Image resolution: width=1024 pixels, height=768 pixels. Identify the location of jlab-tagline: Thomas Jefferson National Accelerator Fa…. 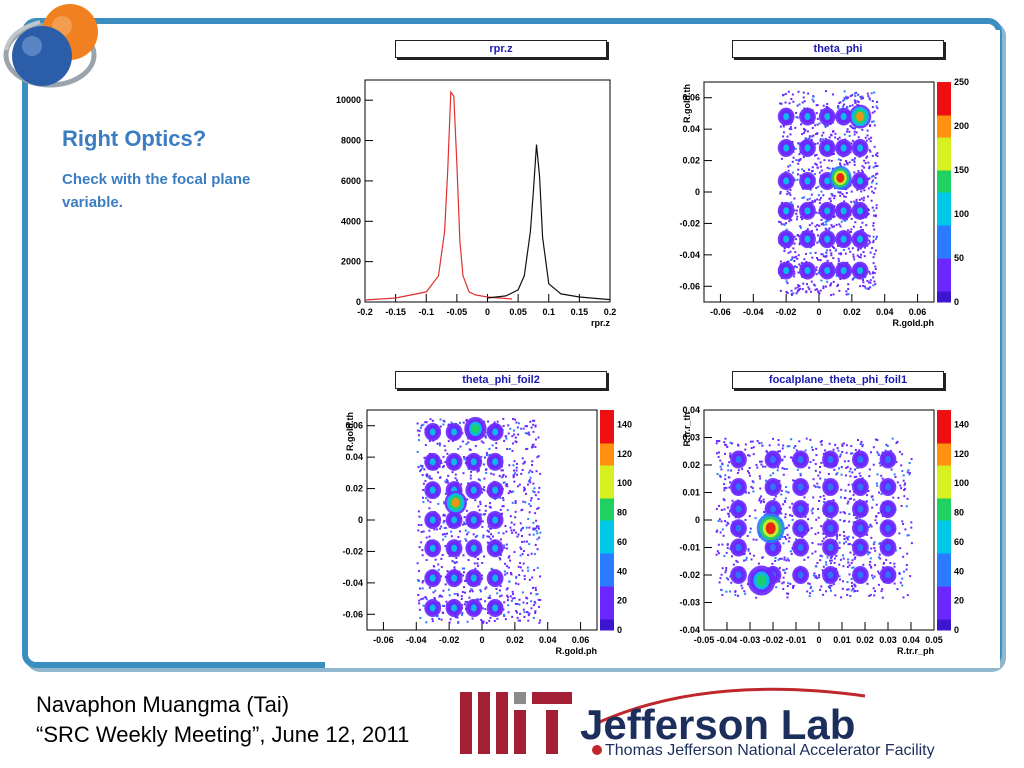
(770, 750).